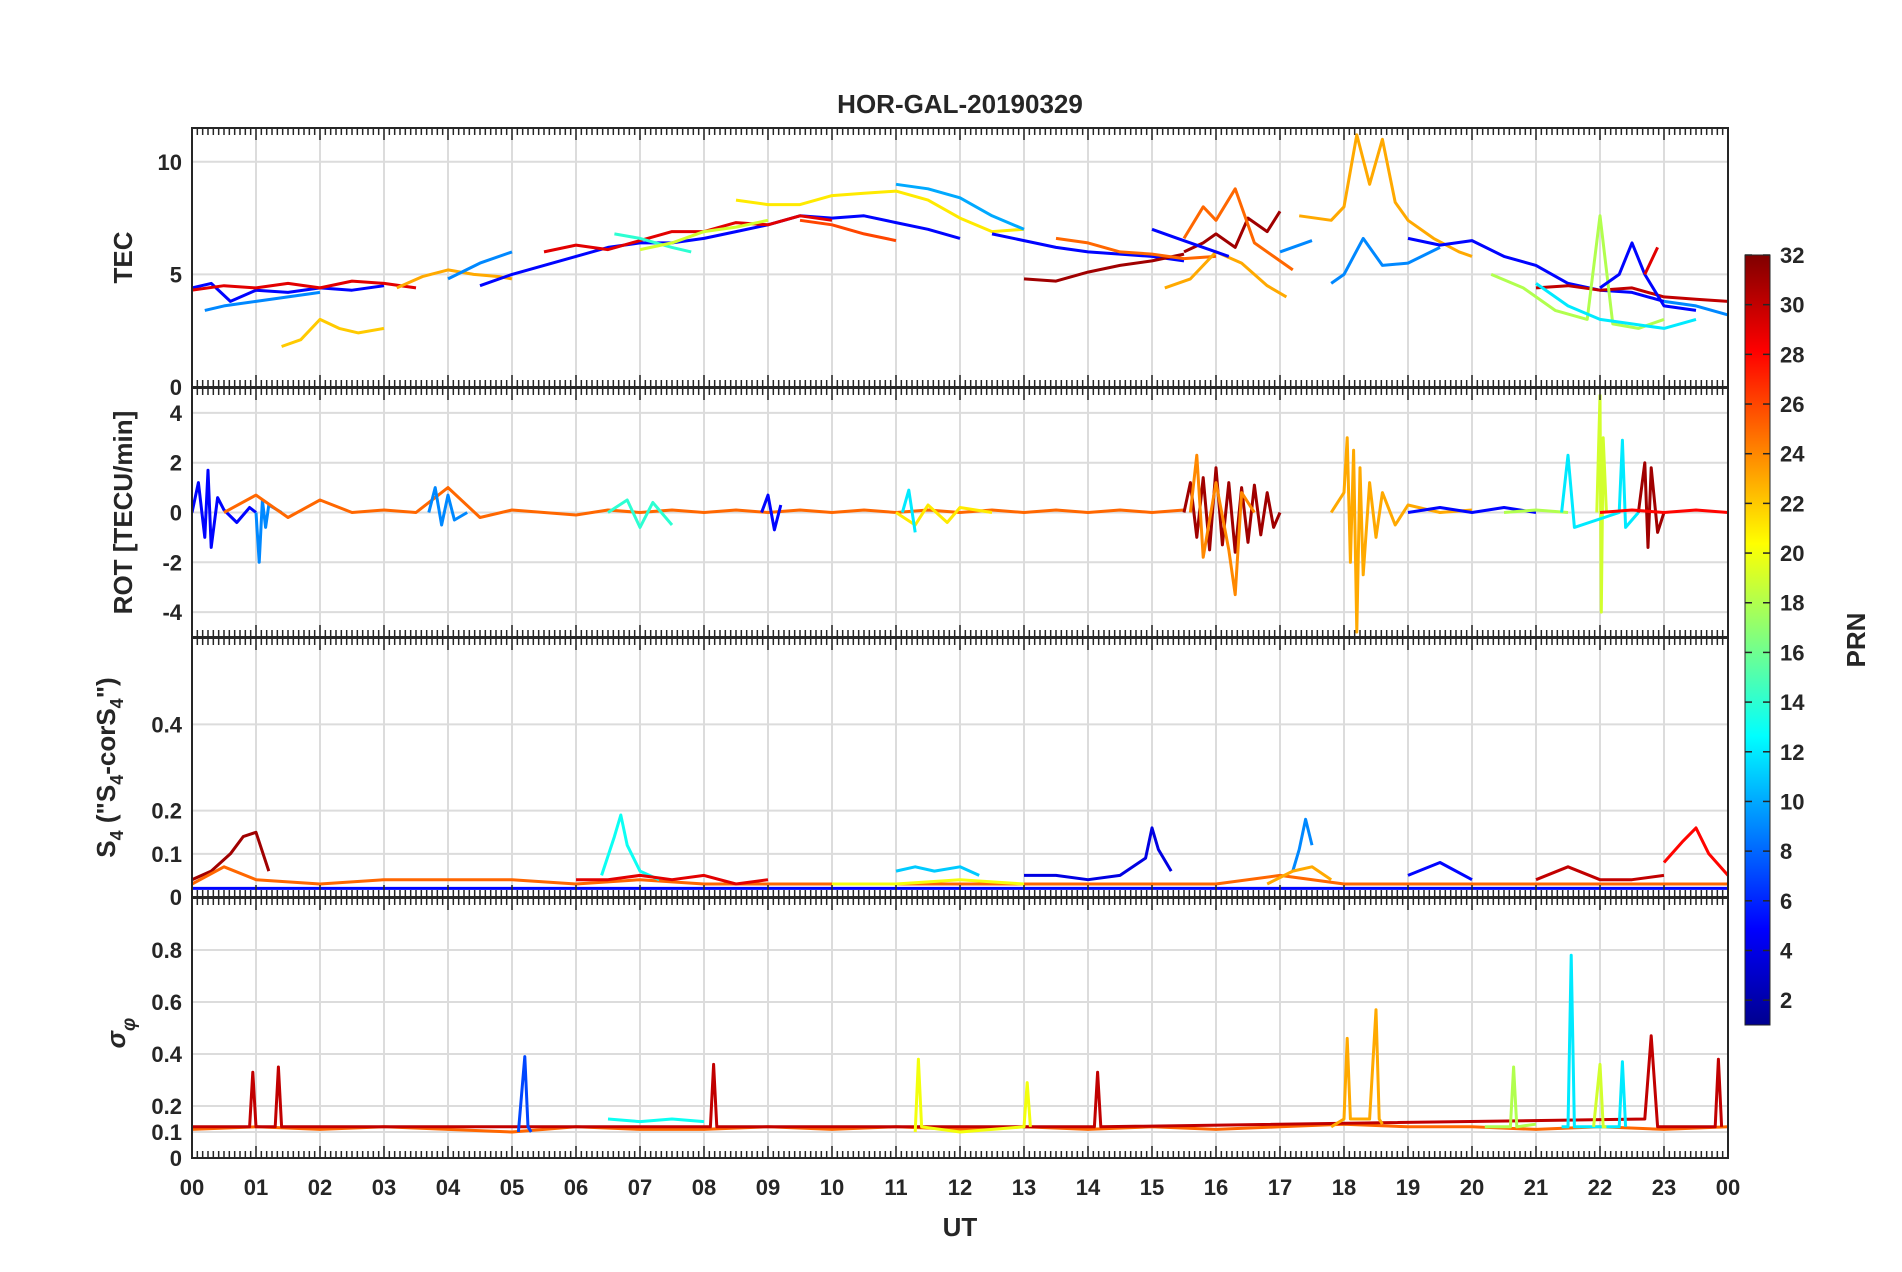 The height and width of the screenshot is (1272, 1902). Describe the element at coordinates (256, 1187) in the screenshot. I see `x-tick-label: 01` at that location.